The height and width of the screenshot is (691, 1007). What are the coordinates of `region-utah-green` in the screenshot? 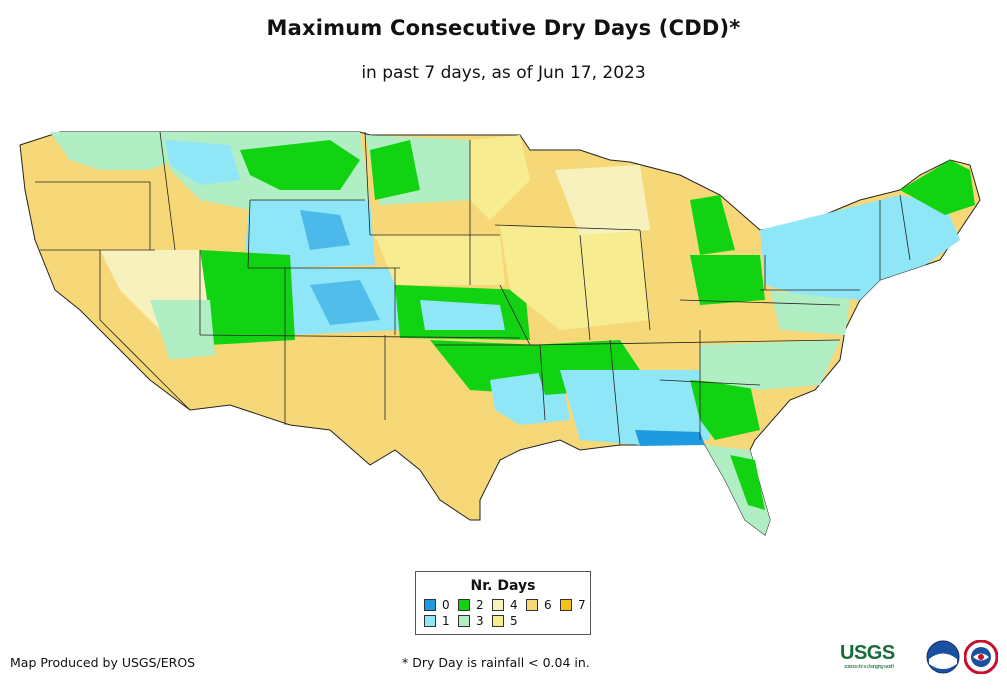 It's located at (182, 330).